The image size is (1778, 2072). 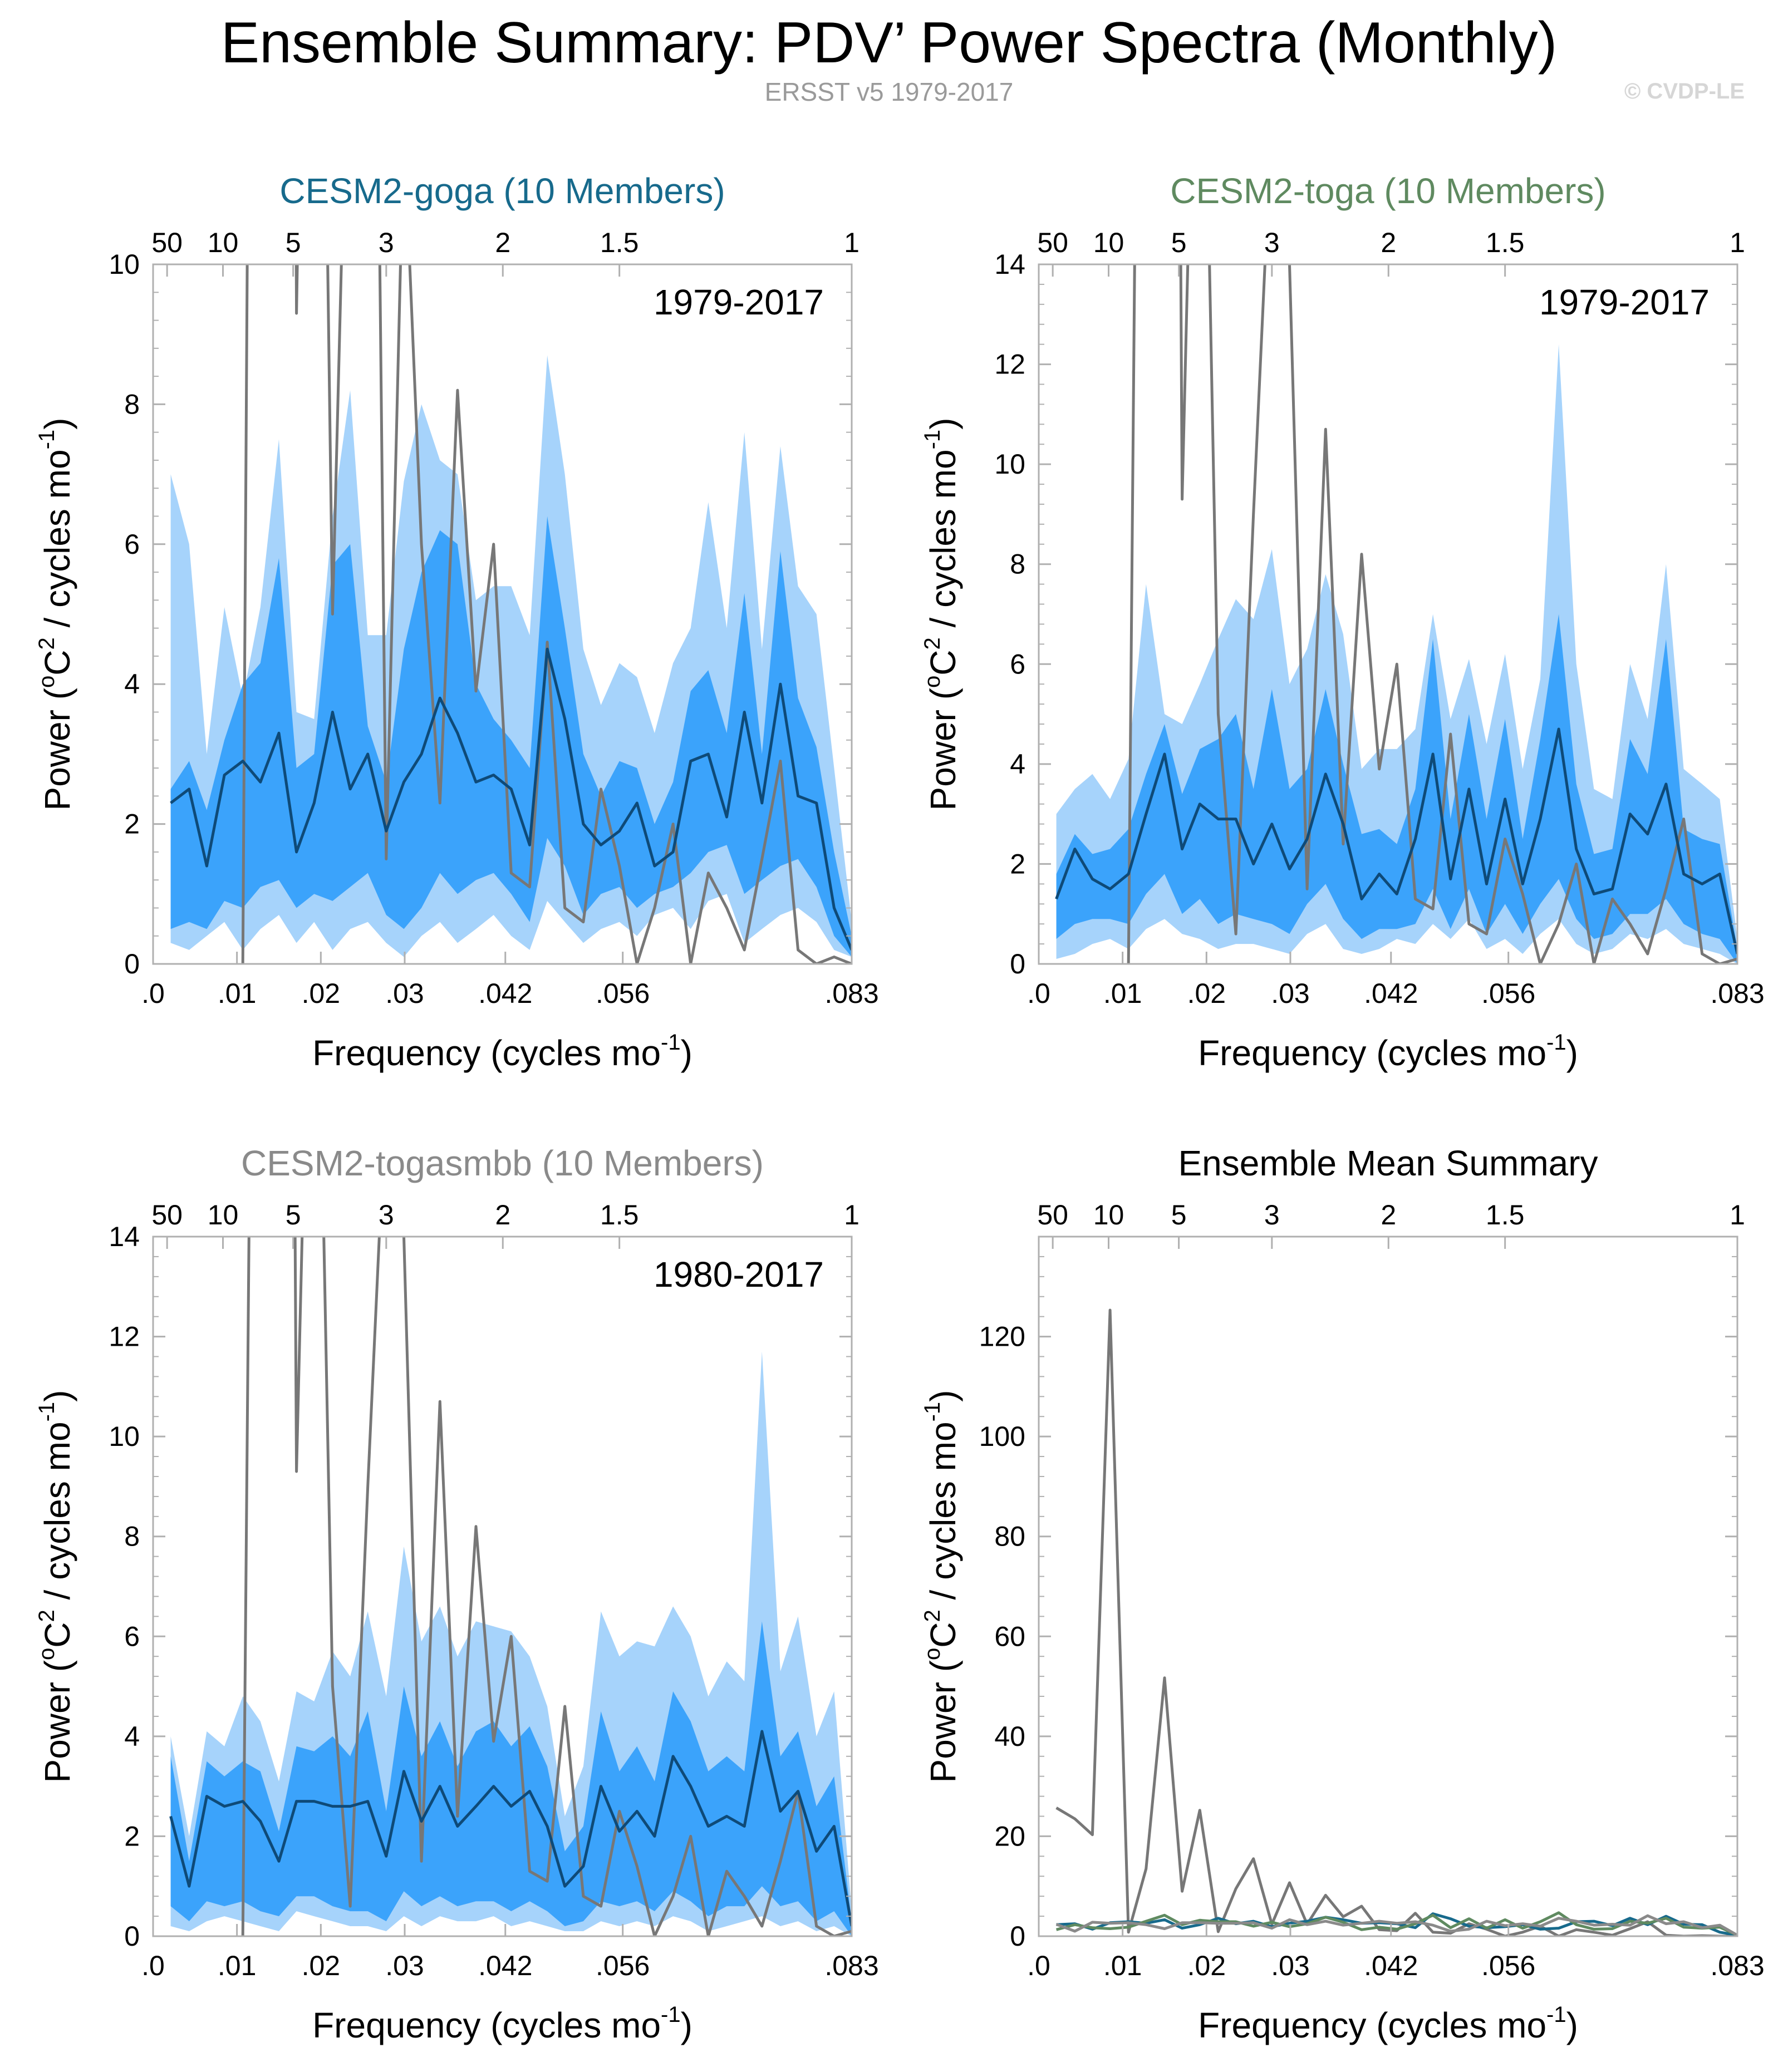 What do you see at coordinates (1009, 364) in the screenshot?
I see `y-tick-label: 12` at bounding box center [1009, 364].